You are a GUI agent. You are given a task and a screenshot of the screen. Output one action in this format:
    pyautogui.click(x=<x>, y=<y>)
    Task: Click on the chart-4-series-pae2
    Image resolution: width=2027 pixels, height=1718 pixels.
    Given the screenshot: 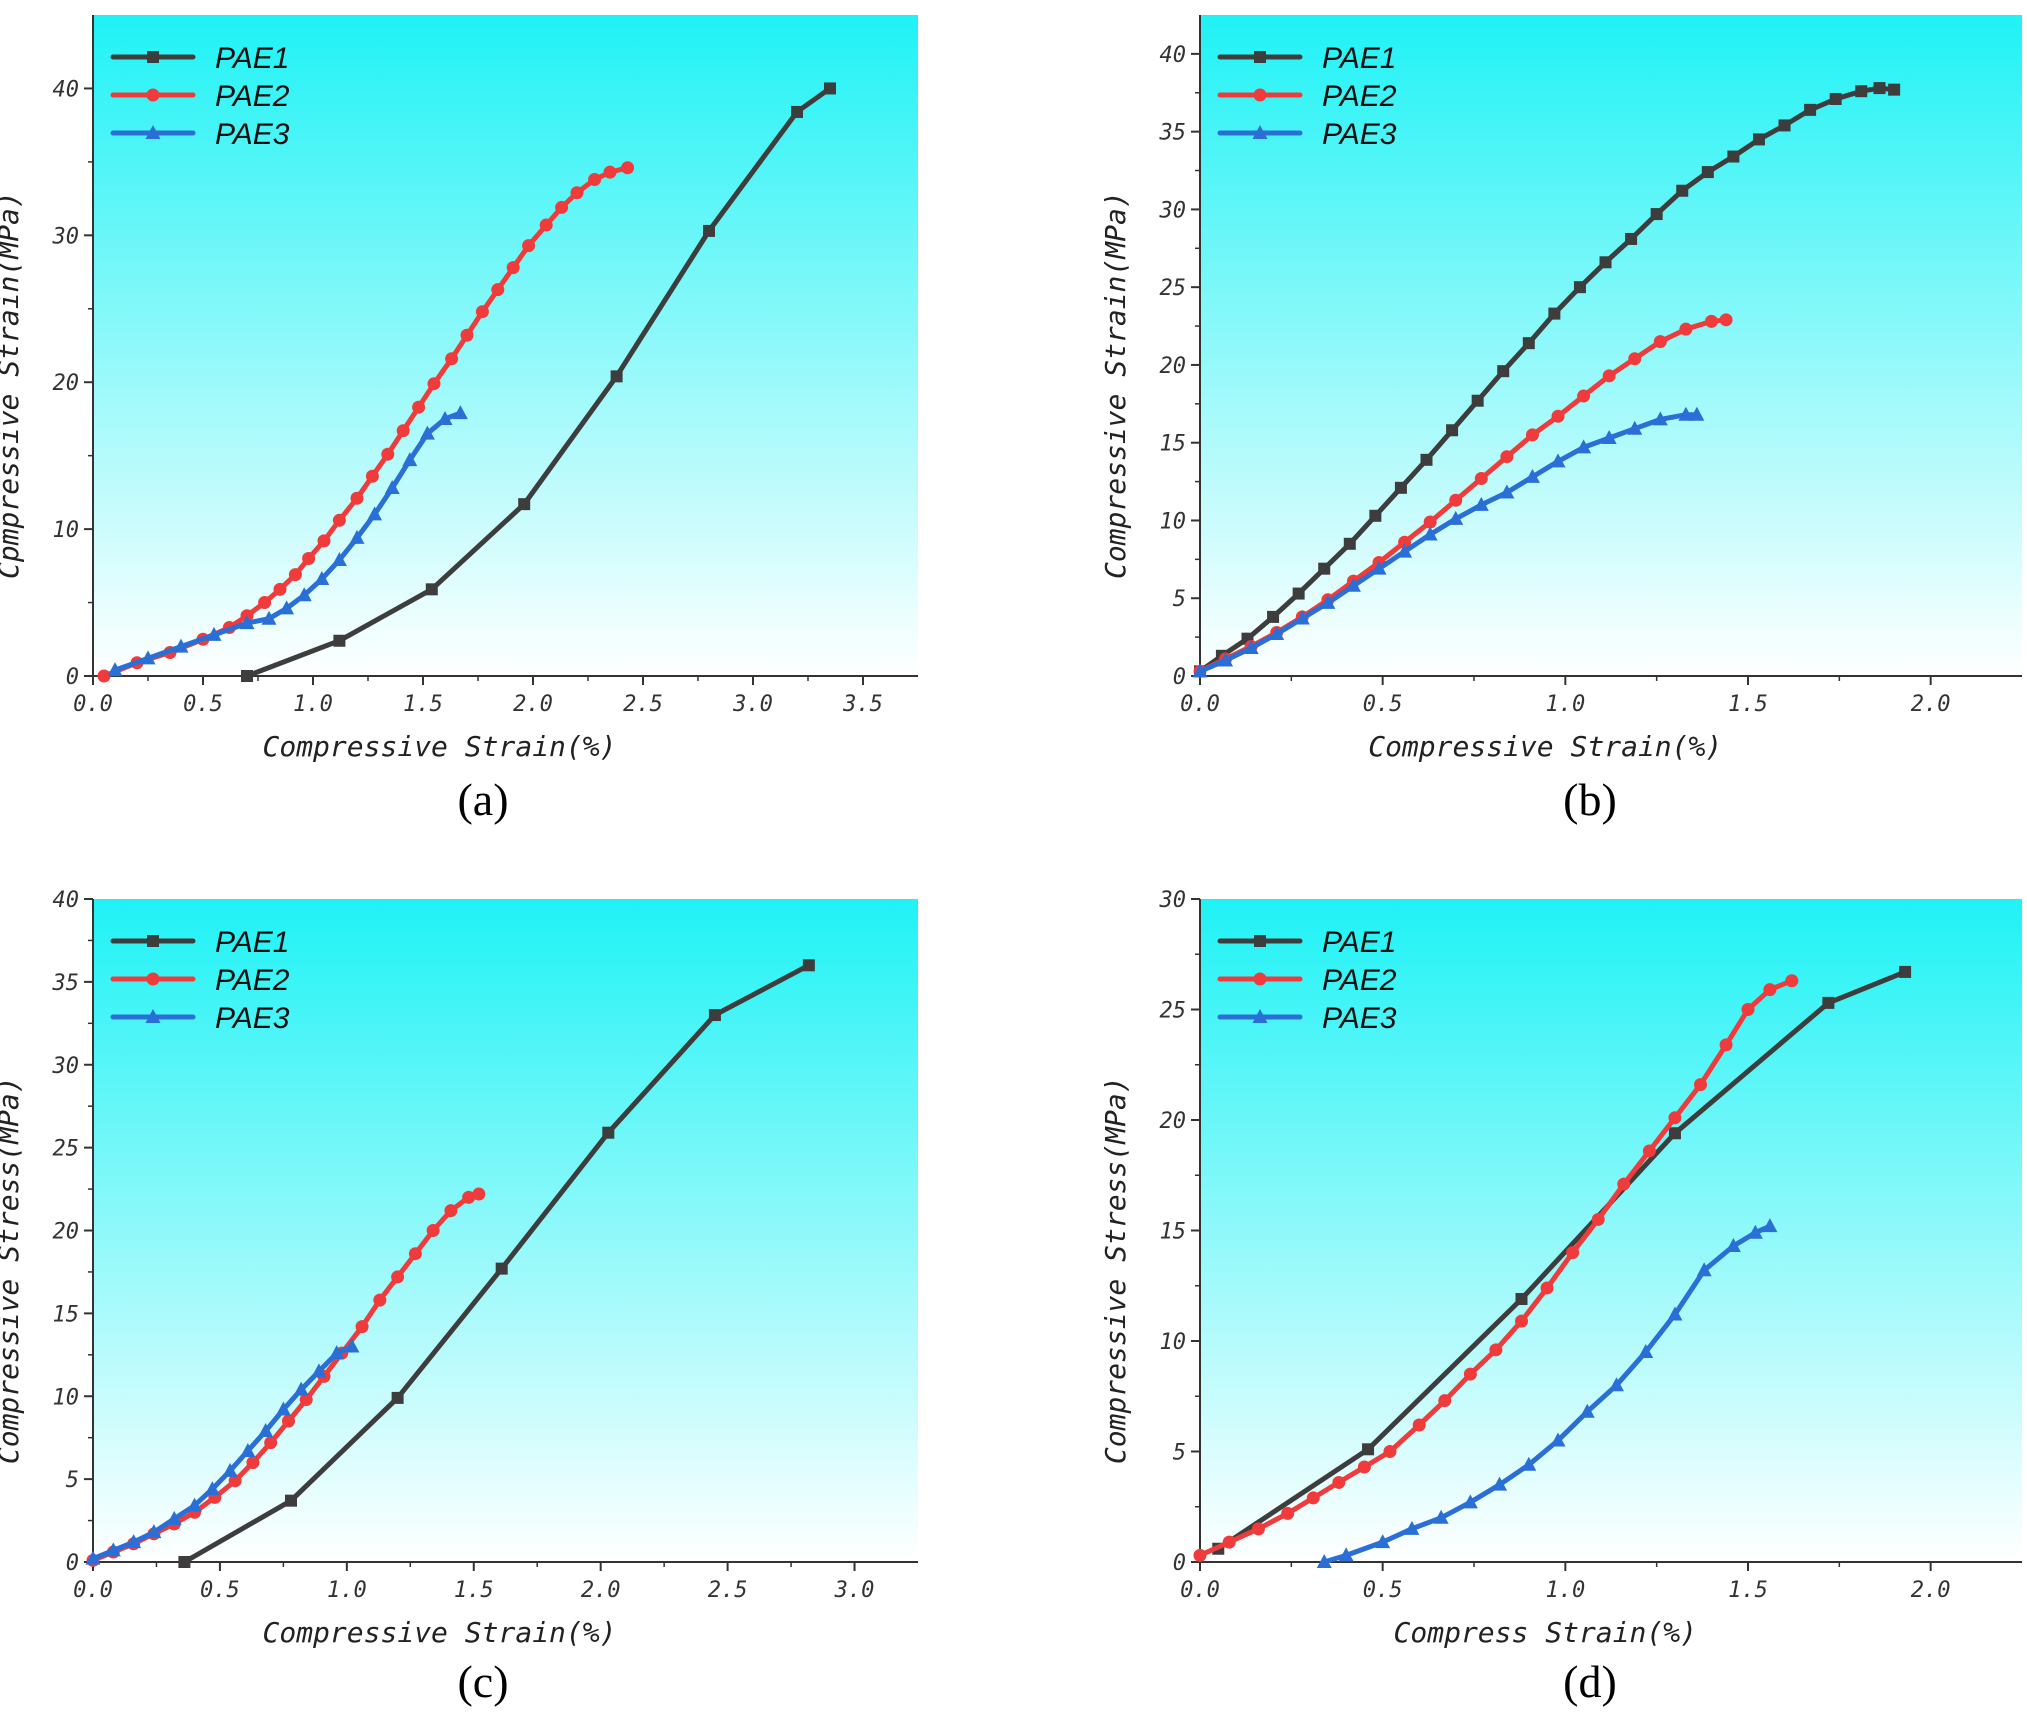 What is the action you would take?
    pyautogui.click(x=1496, y=1268)
    